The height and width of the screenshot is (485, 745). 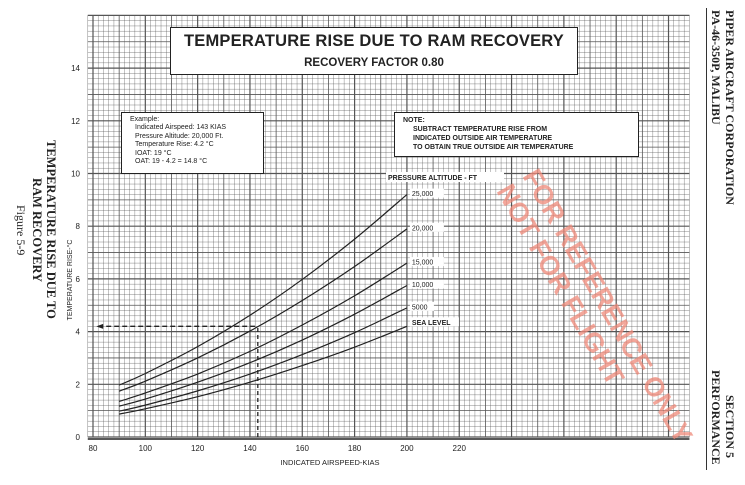 I want to click on chart-subtitle: RECOVERY FACTOR 0.80, so click(x=374, y=63).